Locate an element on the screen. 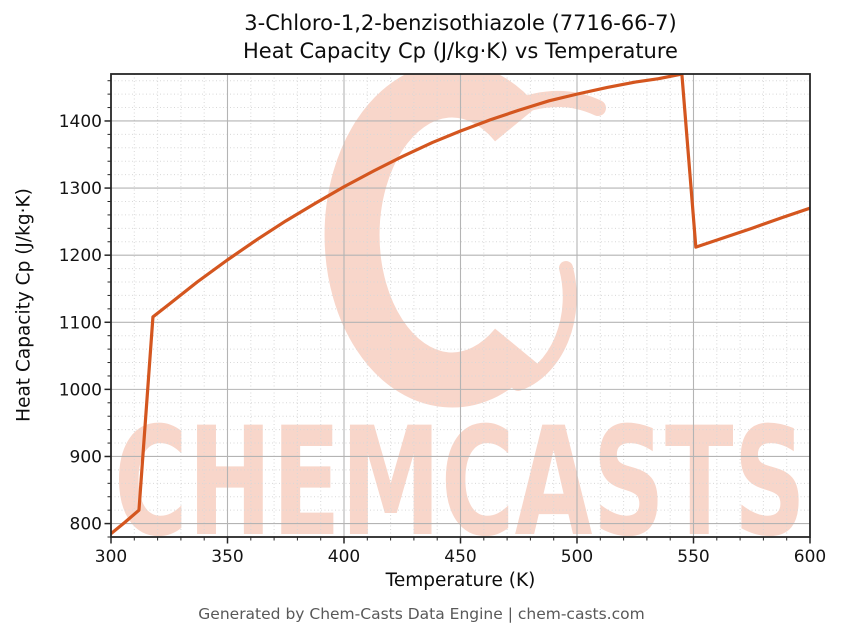 This screenshot has width=843, height=644. y-tick-label: 1300 is located at coordinates (80, 189).